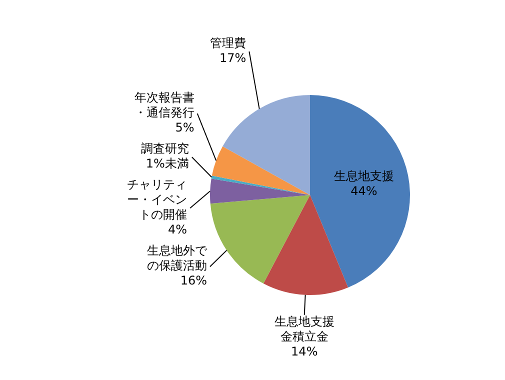  I want to click on data-label: 5%, so click(184, 127).